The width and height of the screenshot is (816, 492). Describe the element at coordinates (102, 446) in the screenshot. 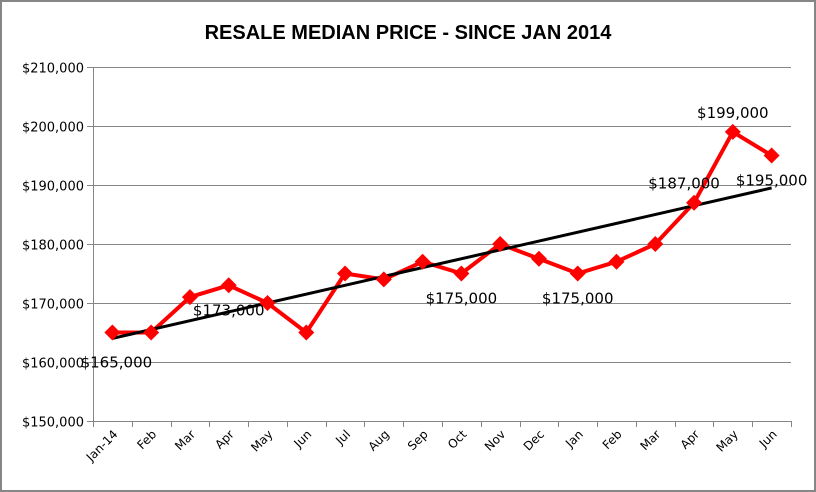

I see `x-tick-label: Jan-14` at that location.